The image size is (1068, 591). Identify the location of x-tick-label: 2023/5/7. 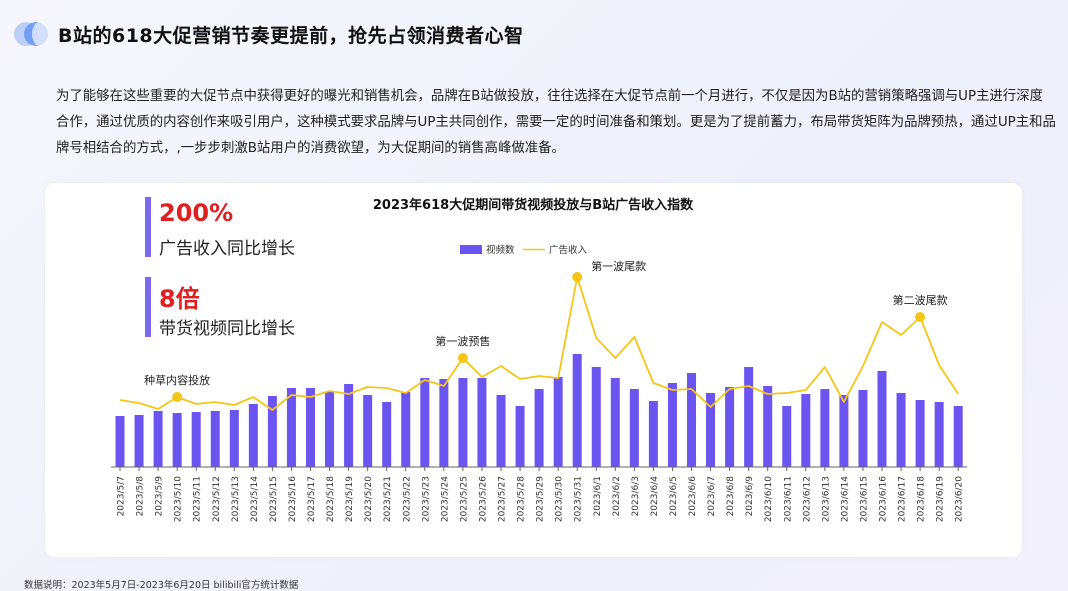
(122, 496).